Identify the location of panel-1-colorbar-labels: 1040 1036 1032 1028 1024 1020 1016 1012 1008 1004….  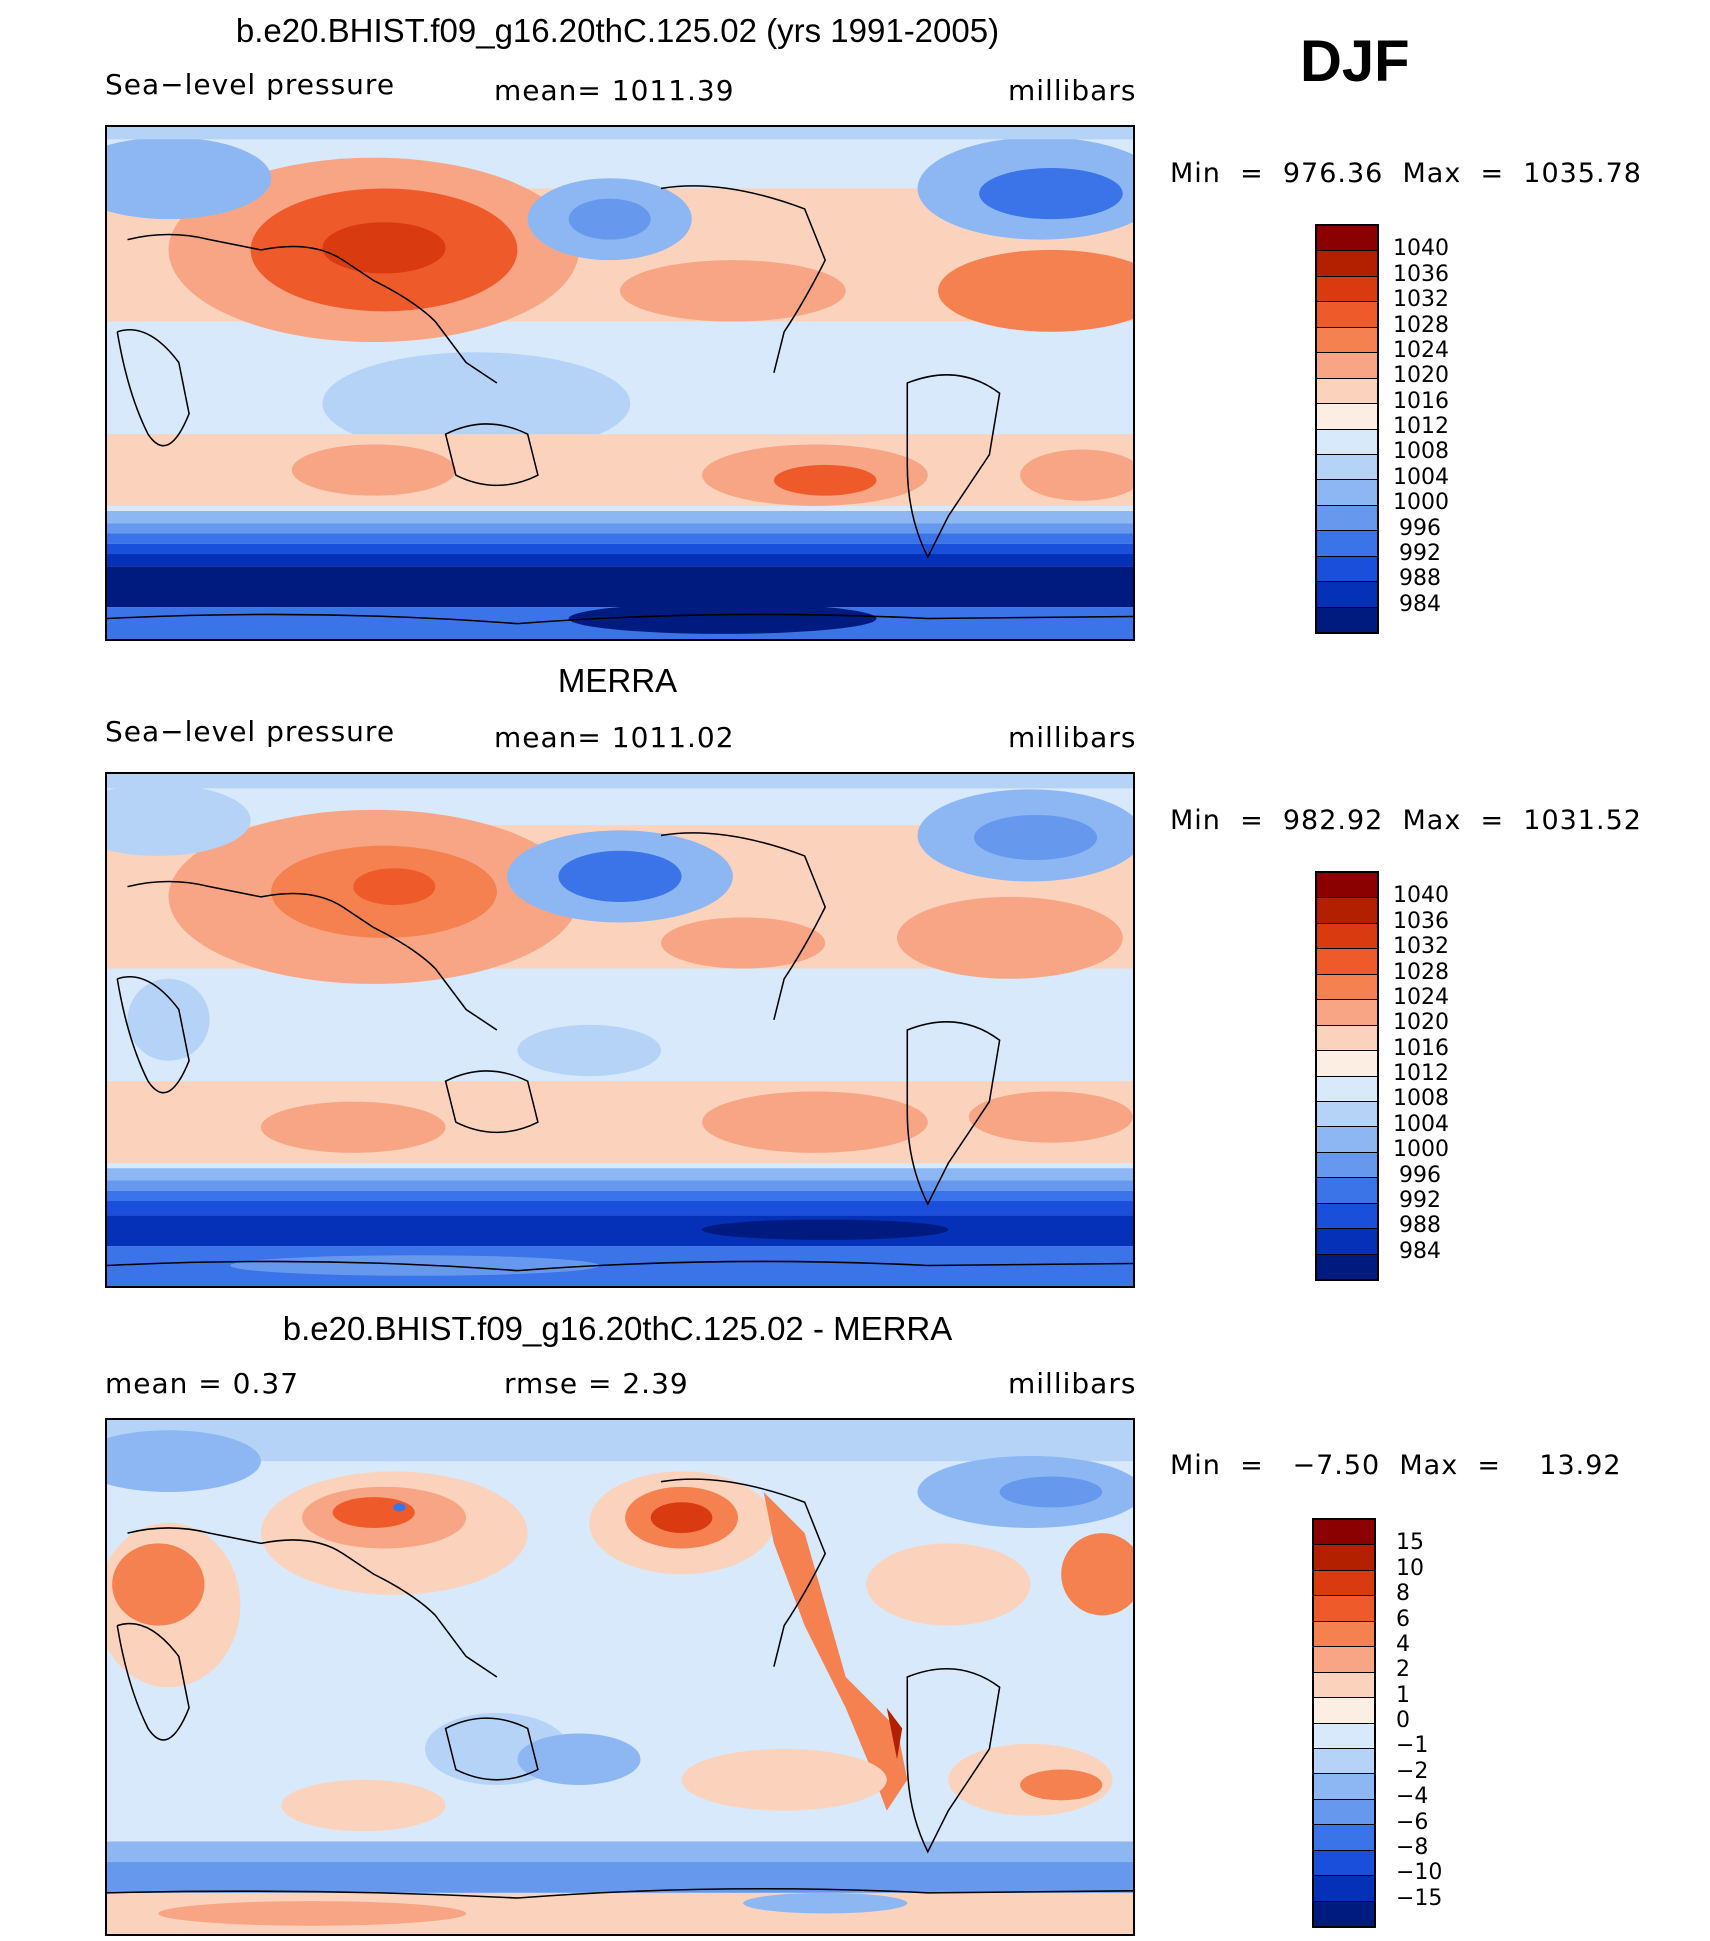
(1443, 427).